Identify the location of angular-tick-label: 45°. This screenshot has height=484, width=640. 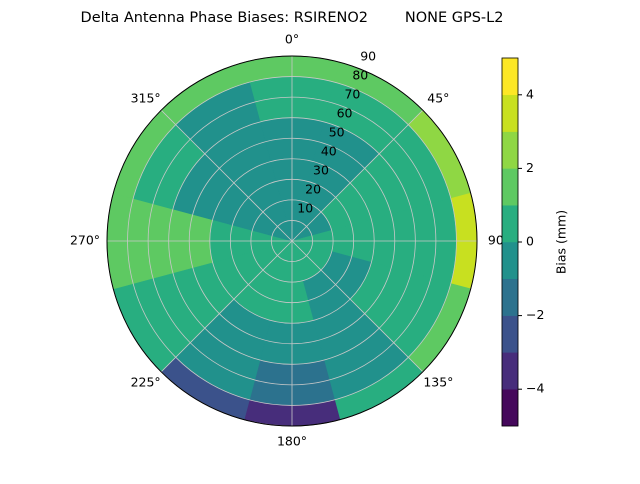
(438, 97).